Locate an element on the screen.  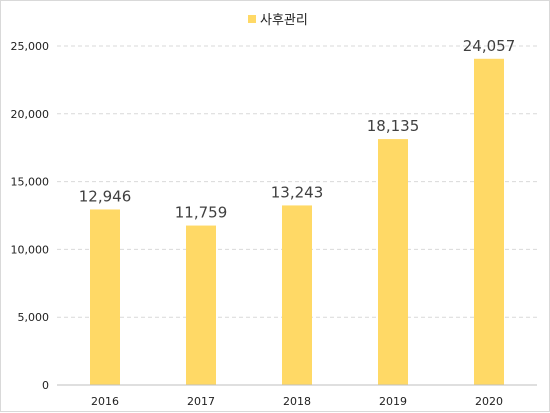
bar-2016 is located at coordinates (105, 297).